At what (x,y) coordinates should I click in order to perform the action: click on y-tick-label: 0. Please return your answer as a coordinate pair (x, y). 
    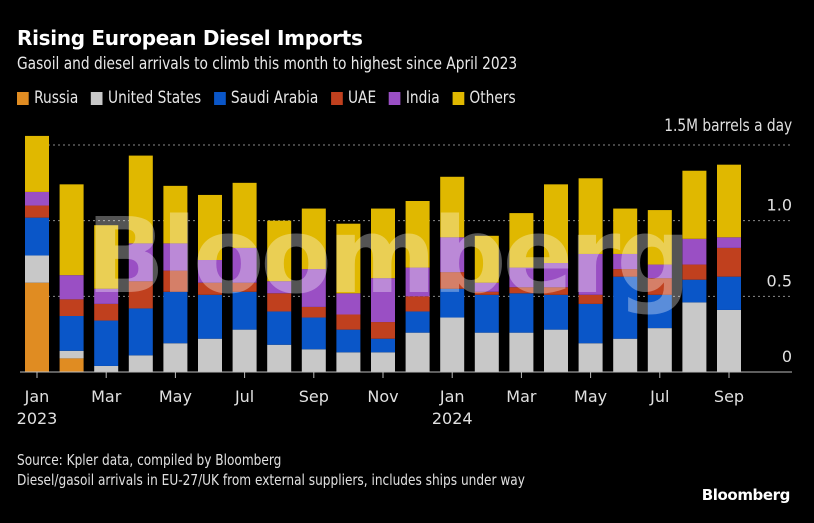
    Looking at the image, I should click on (787, 356).